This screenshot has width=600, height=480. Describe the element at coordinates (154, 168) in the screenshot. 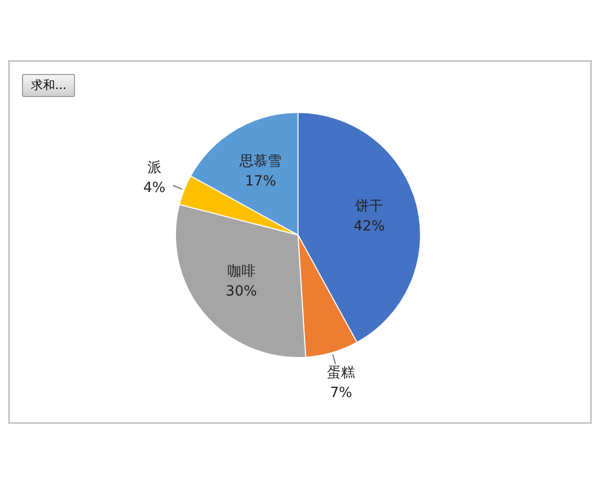

I see `slice-label: 派` at that location.